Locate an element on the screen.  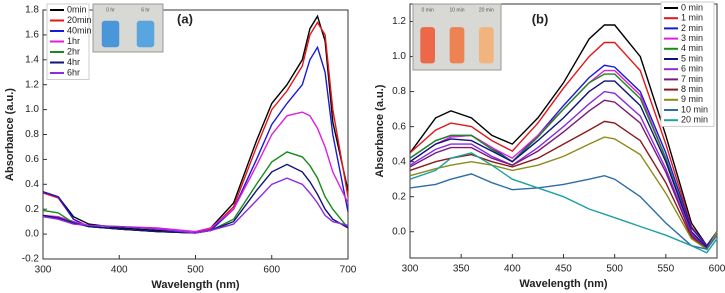
legend-label: 2hr is located at coordinates (73, 51).